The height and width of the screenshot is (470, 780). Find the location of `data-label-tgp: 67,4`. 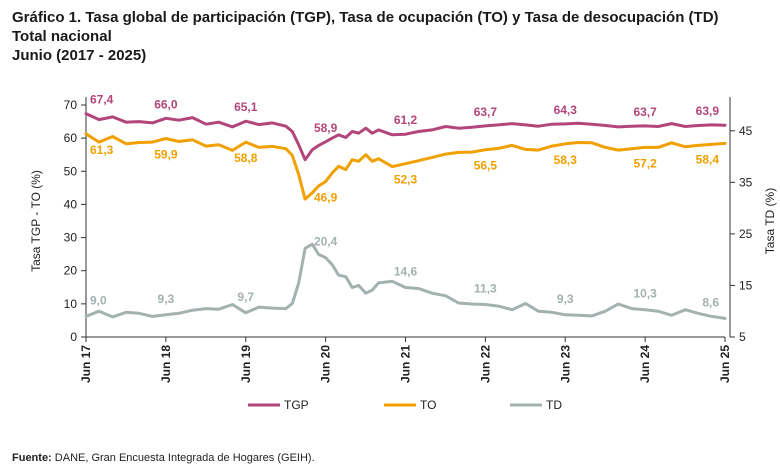

data-label-tgp: 67,4 is located at coordinates (102, 100).